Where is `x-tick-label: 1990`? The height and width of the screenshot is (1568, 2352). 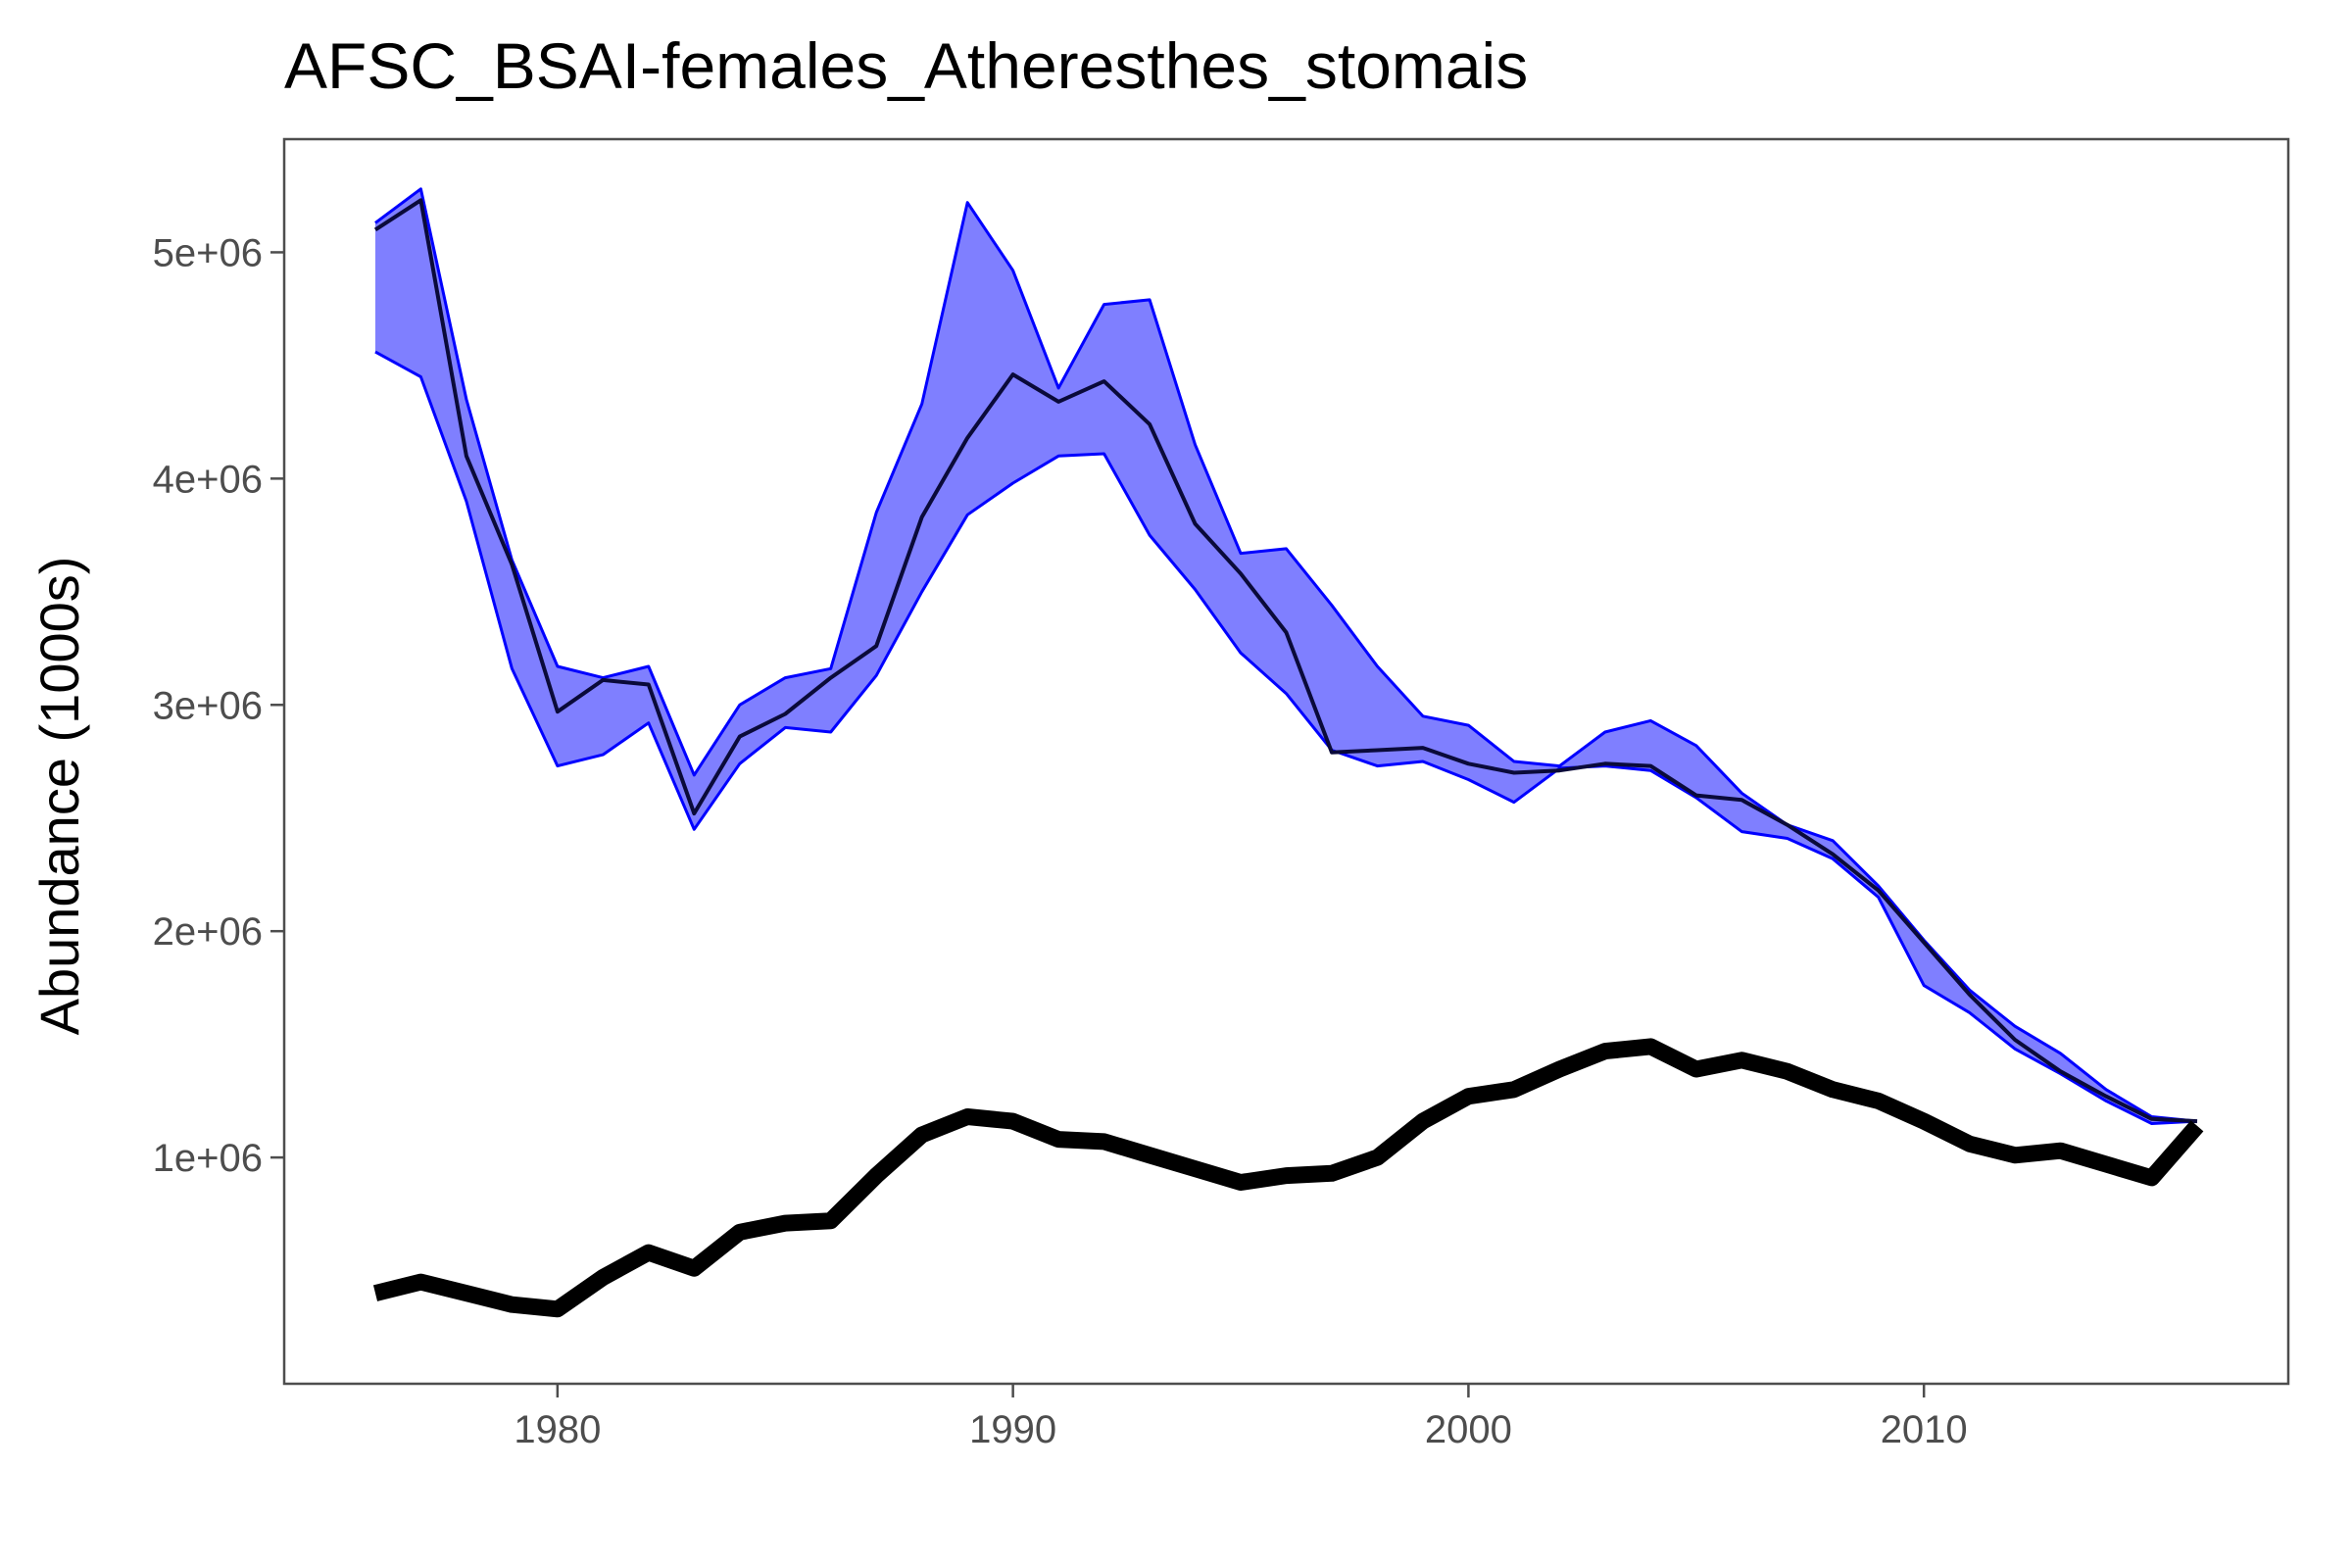 x-tick-label: 1990 is located at coordinates (1012, 1429).